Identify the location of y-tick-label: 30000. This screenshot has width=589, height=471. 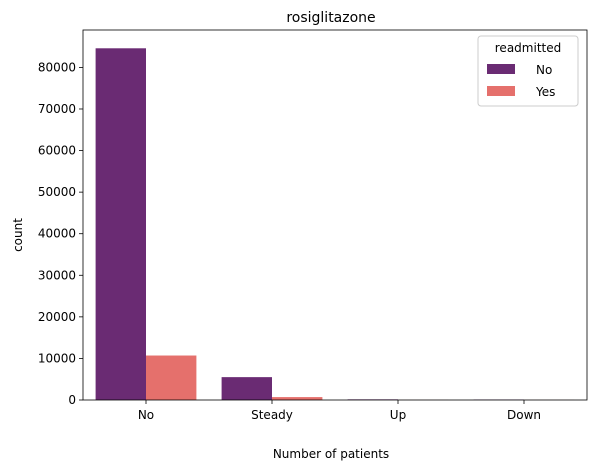
(57, 275).